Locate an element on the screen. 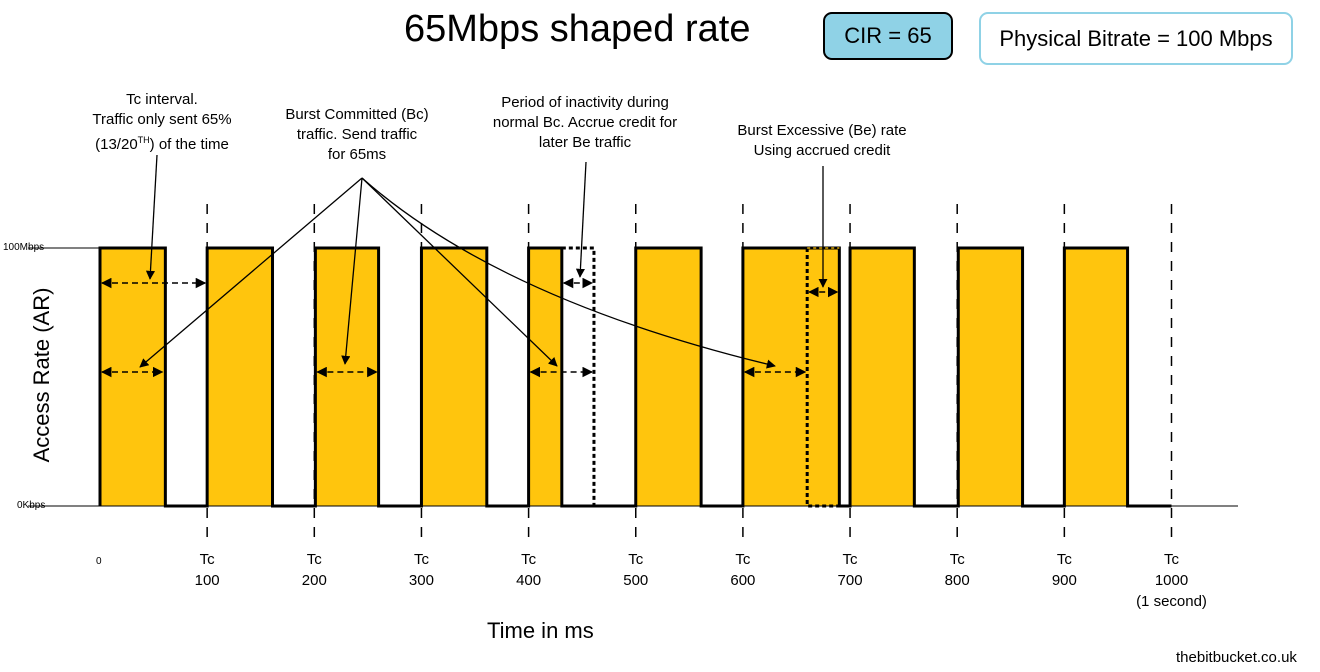 This screenshot has width=1320, height=672. x-tick-label-300: Tc 300 is located at coordinates (421, 570).